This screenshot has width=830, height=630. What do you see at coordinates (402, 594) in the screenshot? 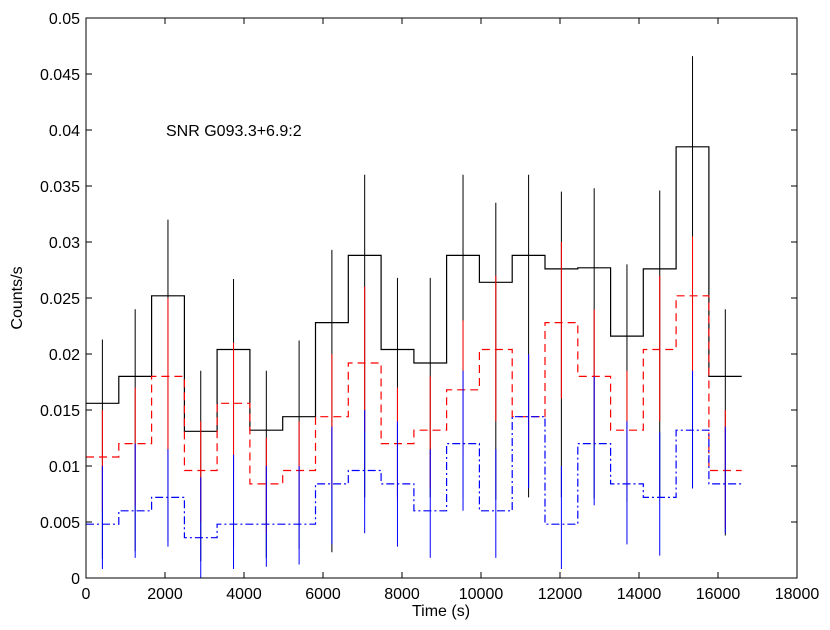
I see `x-tick-label: 8000` at bounding box center [402, 594].